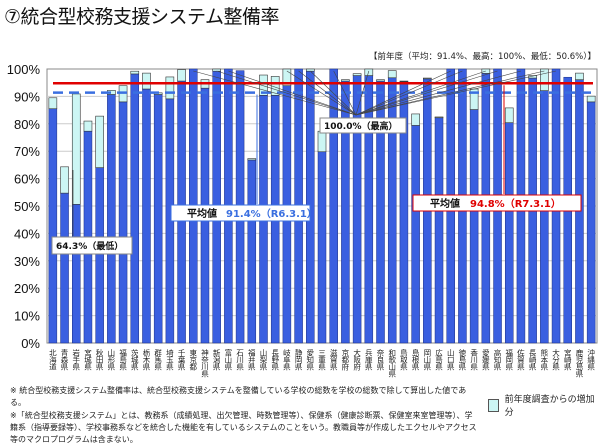 The height and width of the screenshot is (447, 600). Describe the element at coordinates (298, 360) in the screenshot. I see `x-tick-label: 静岡県` at that location.